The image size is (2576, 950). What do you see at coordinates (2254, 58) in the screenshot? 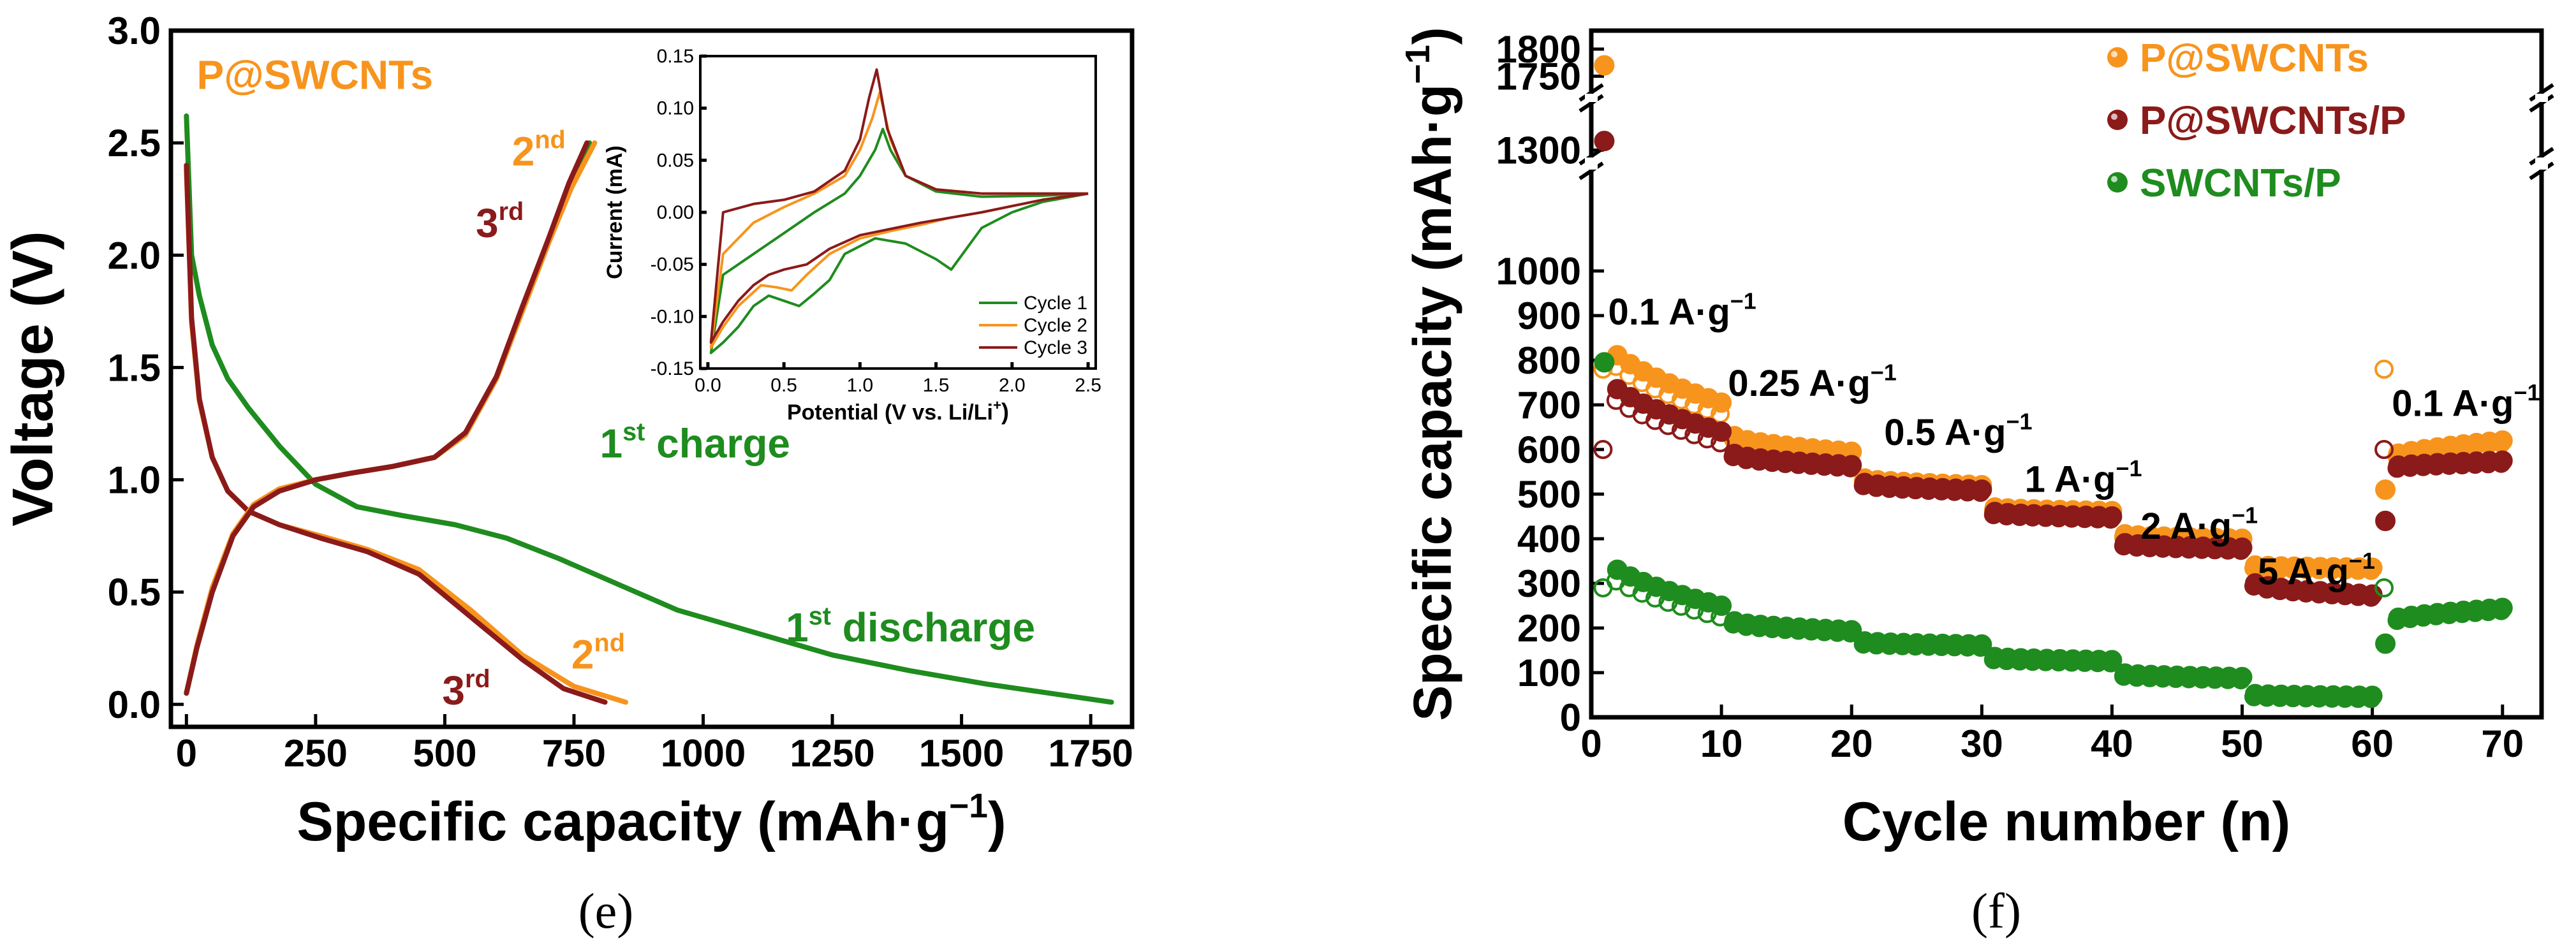
I see `legend-label: P@SWCNTs` at bounding box center [2254, 58].